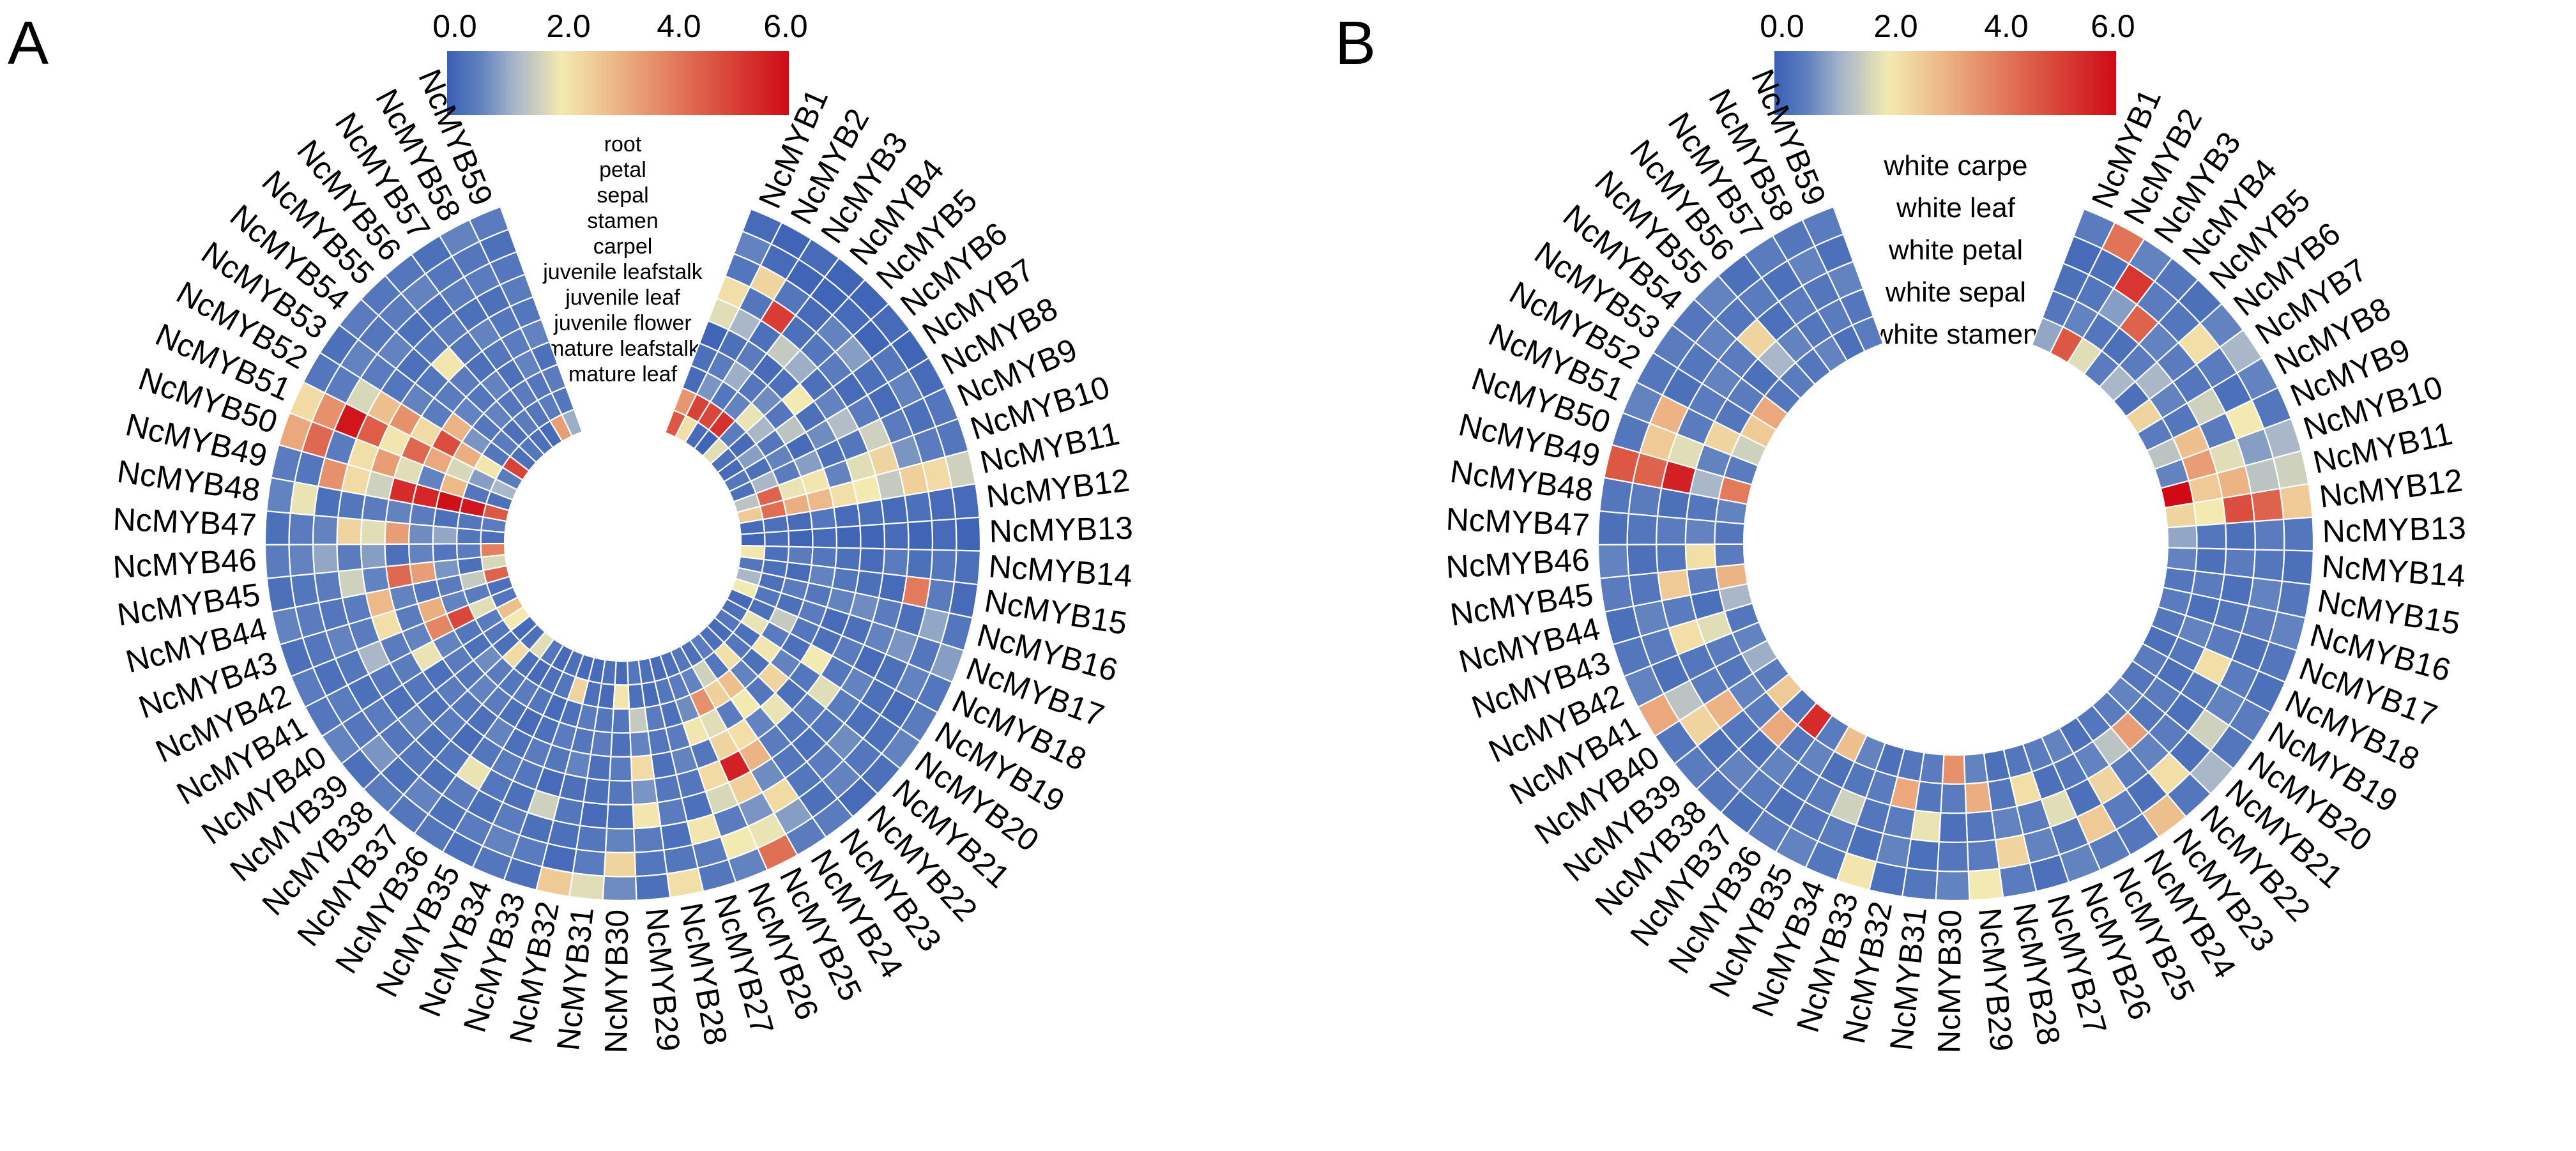 The width and height of the screenshot is (2576, 1151). Describe the element at coordinates (1955, 165) in the screenshot. I see `legend-b-white-carpe: white carpe` at that location.